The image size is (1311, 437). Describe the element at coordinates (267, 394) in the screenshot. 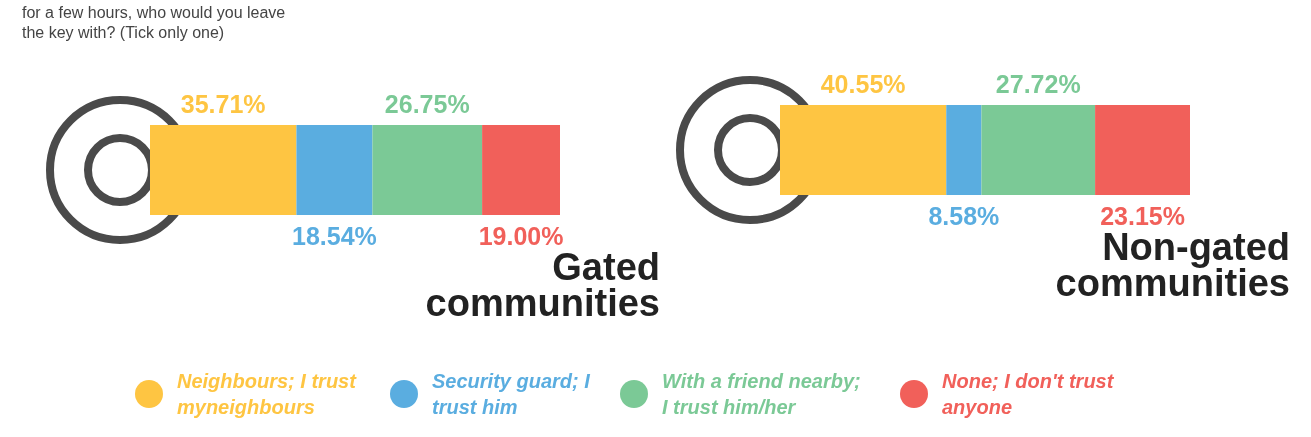

I see `legend-label: Neighbours; I trust myneighbours` at that location.